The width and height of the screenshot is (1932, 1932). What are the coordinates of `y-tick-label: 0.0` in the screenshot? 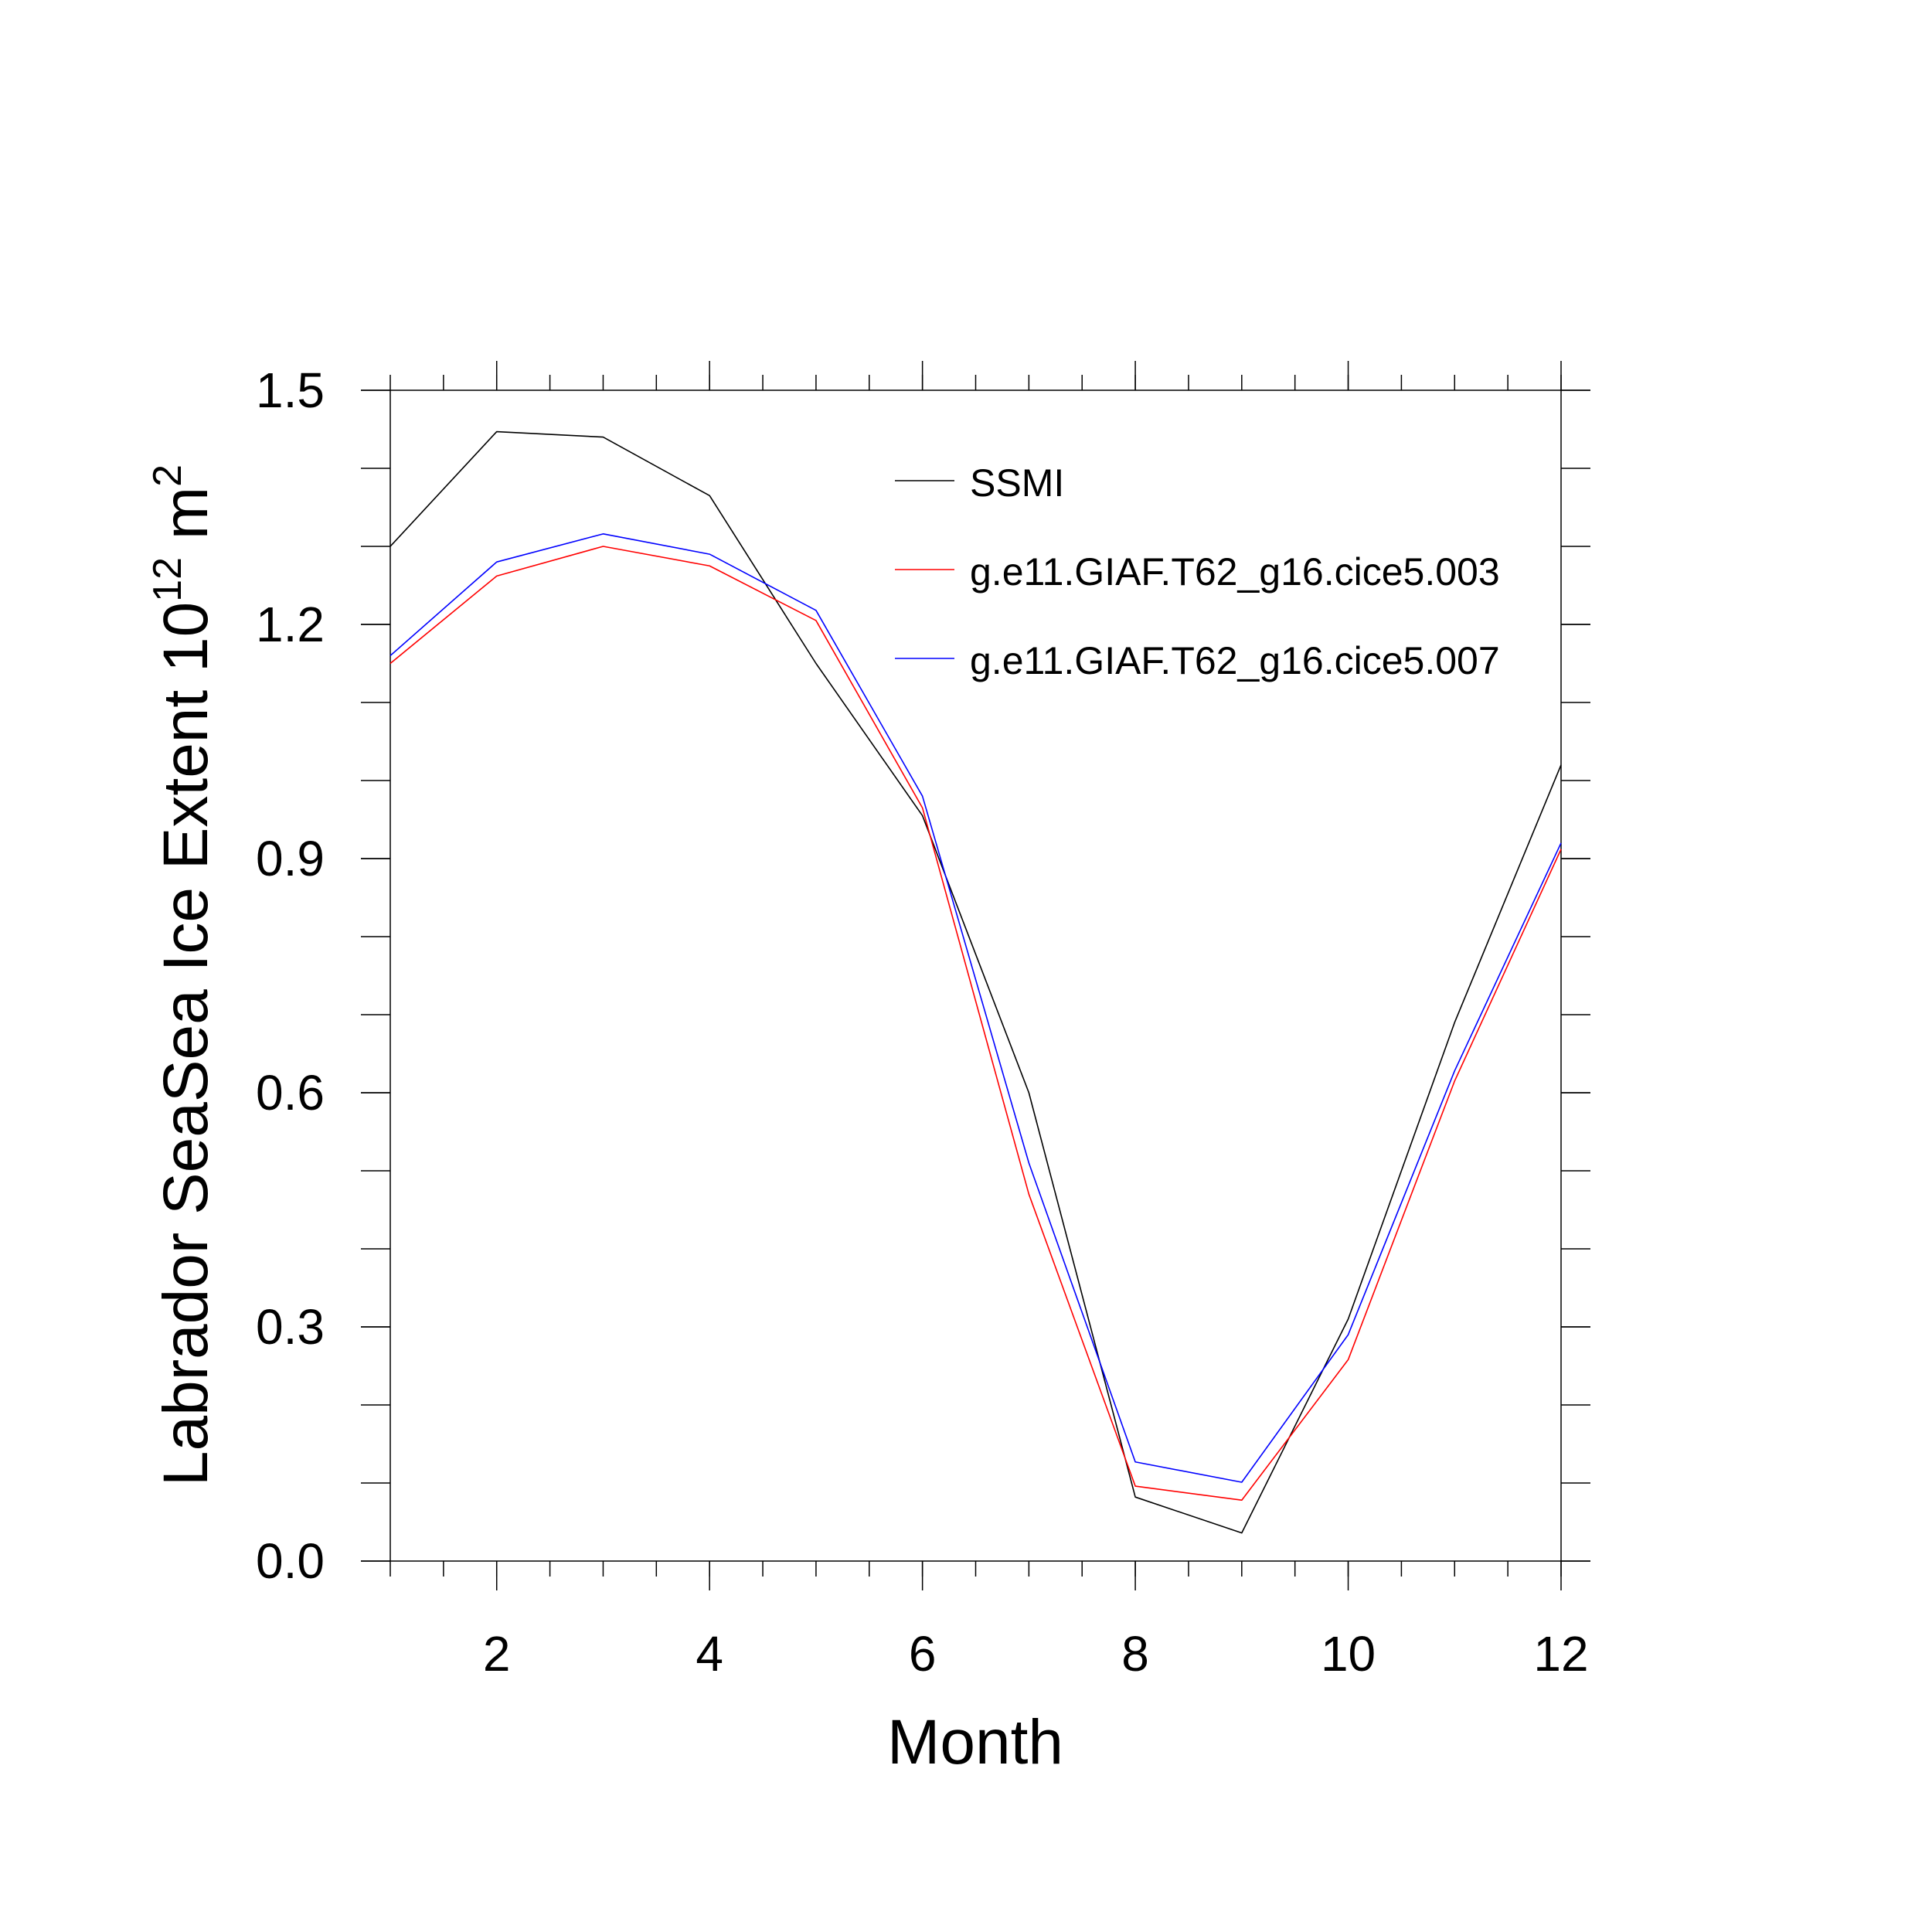 It's located at (291, 1561).